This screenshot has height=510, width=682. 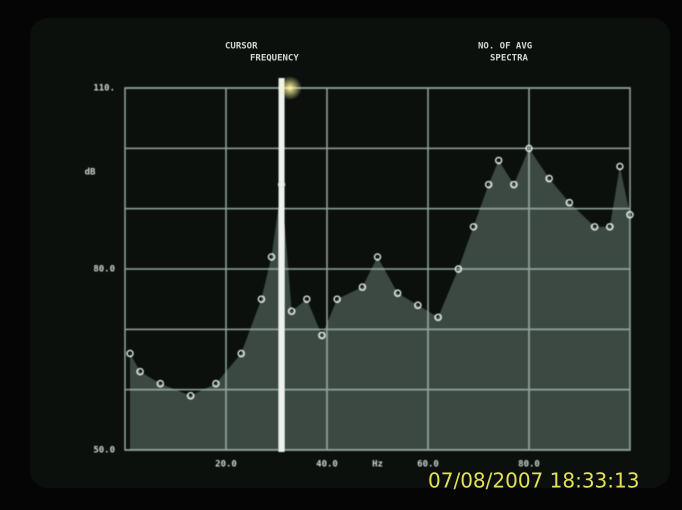 What do you see at coordinates (529, 465) in the screenshot?
I see `x-tick-label: 80.0` at bounding box center [529, 465].